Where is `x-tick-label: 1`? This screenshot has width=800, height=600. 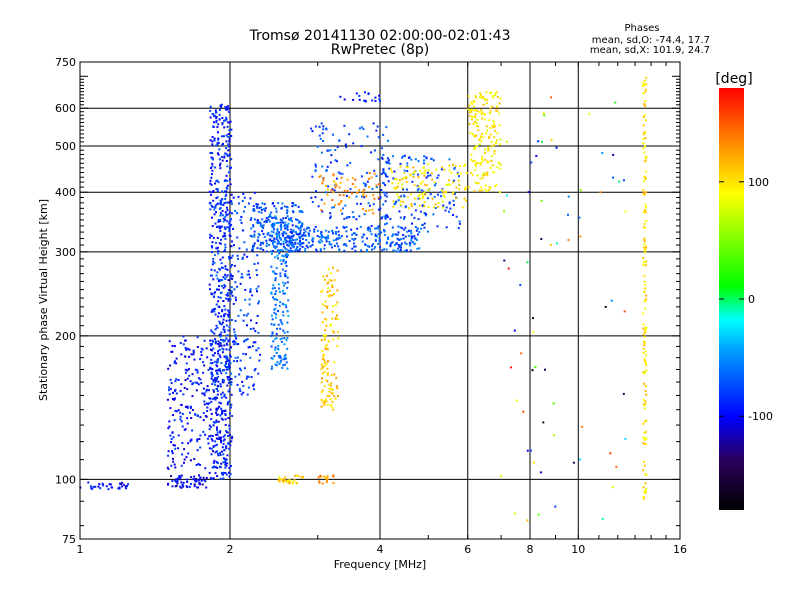
x-tick-label: 1 is located at coordinates (80, 549).